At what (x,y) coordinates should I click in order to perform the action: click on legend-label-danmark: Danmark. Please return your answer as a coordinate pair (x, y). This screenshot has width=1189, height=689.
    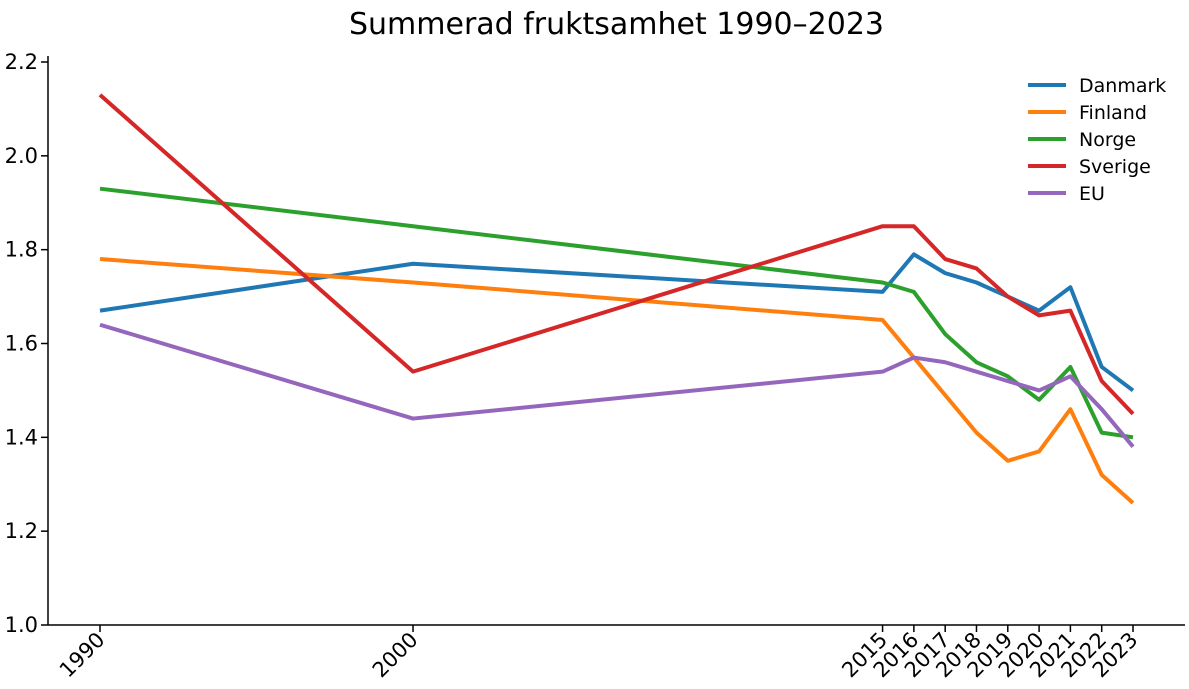
    Looking at the image, I should click on (1122, 86).